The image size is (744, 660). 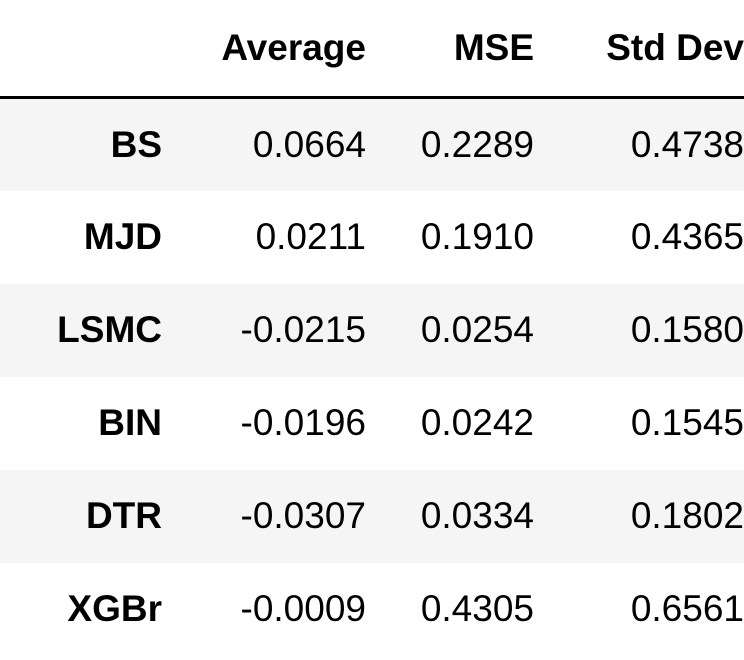 I want to click on column-header-mse: MSE, so click(x=450, y=49).